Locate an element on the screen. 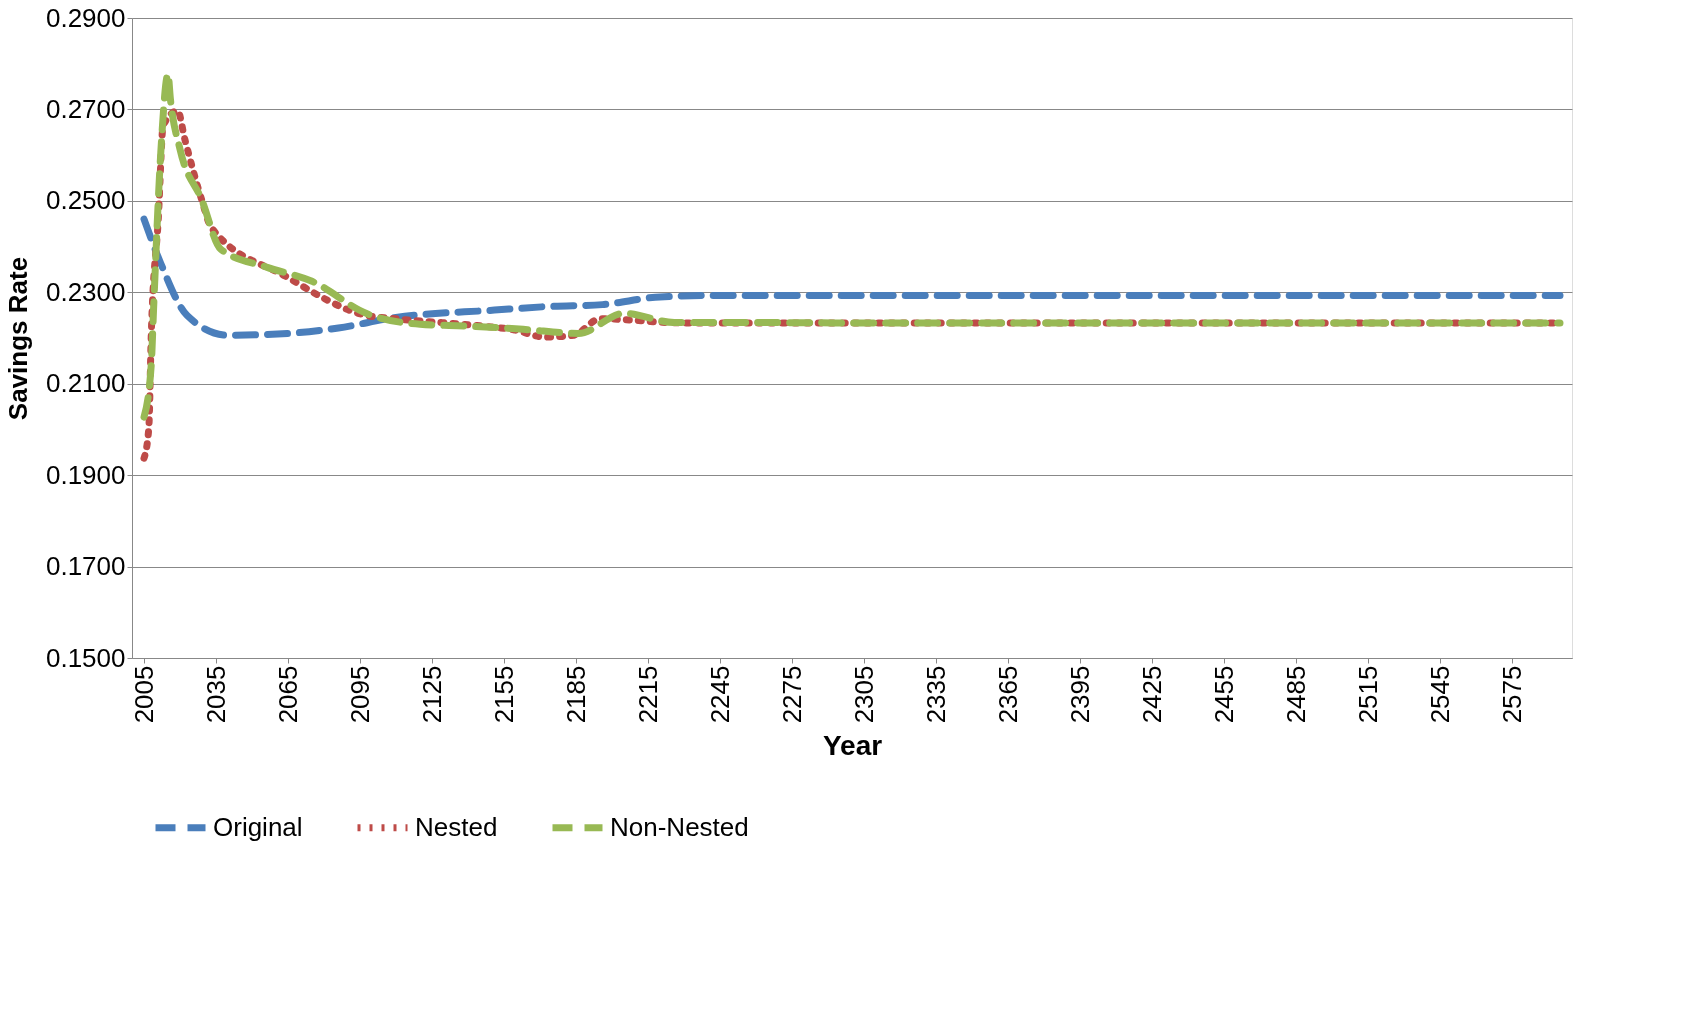 This screenshot has height=1021, width=1701. x-tick-label: 2305 is located at coordinates (863, 694).